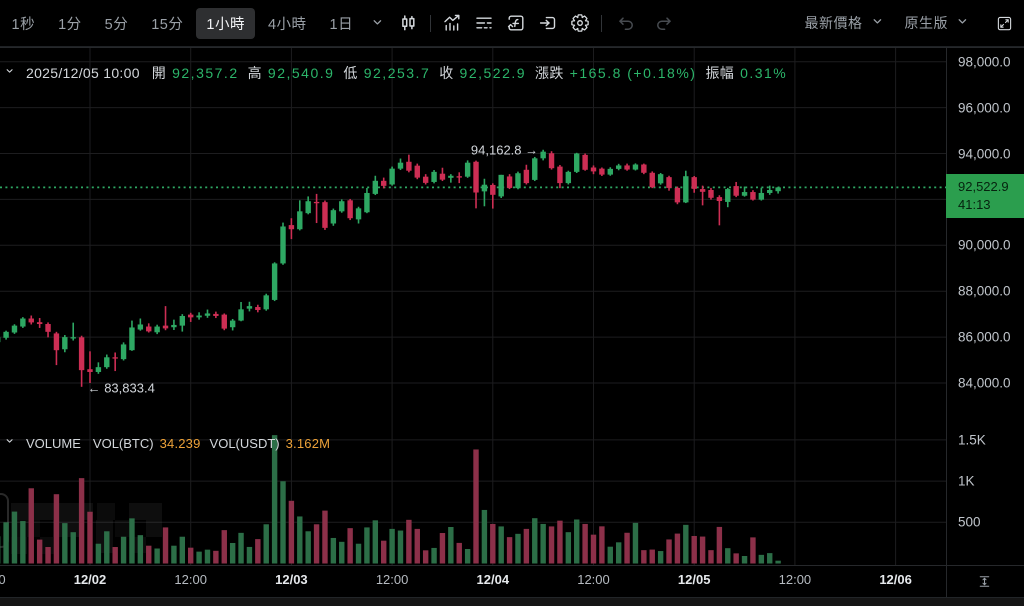  Describe the element at coordinates (167, 23) in the screenshot. I see `interval-tab: 15分` at that location.